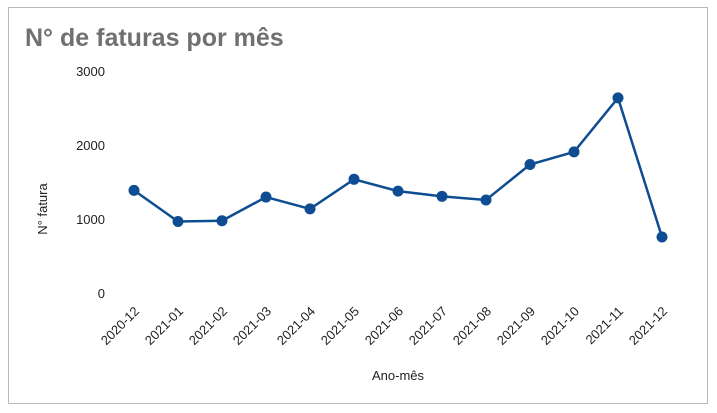  What do you see at coordinates (516, 326) in the screenshot?
I see `x-tick-label: 2021-09` at bounding box center [516, 326].